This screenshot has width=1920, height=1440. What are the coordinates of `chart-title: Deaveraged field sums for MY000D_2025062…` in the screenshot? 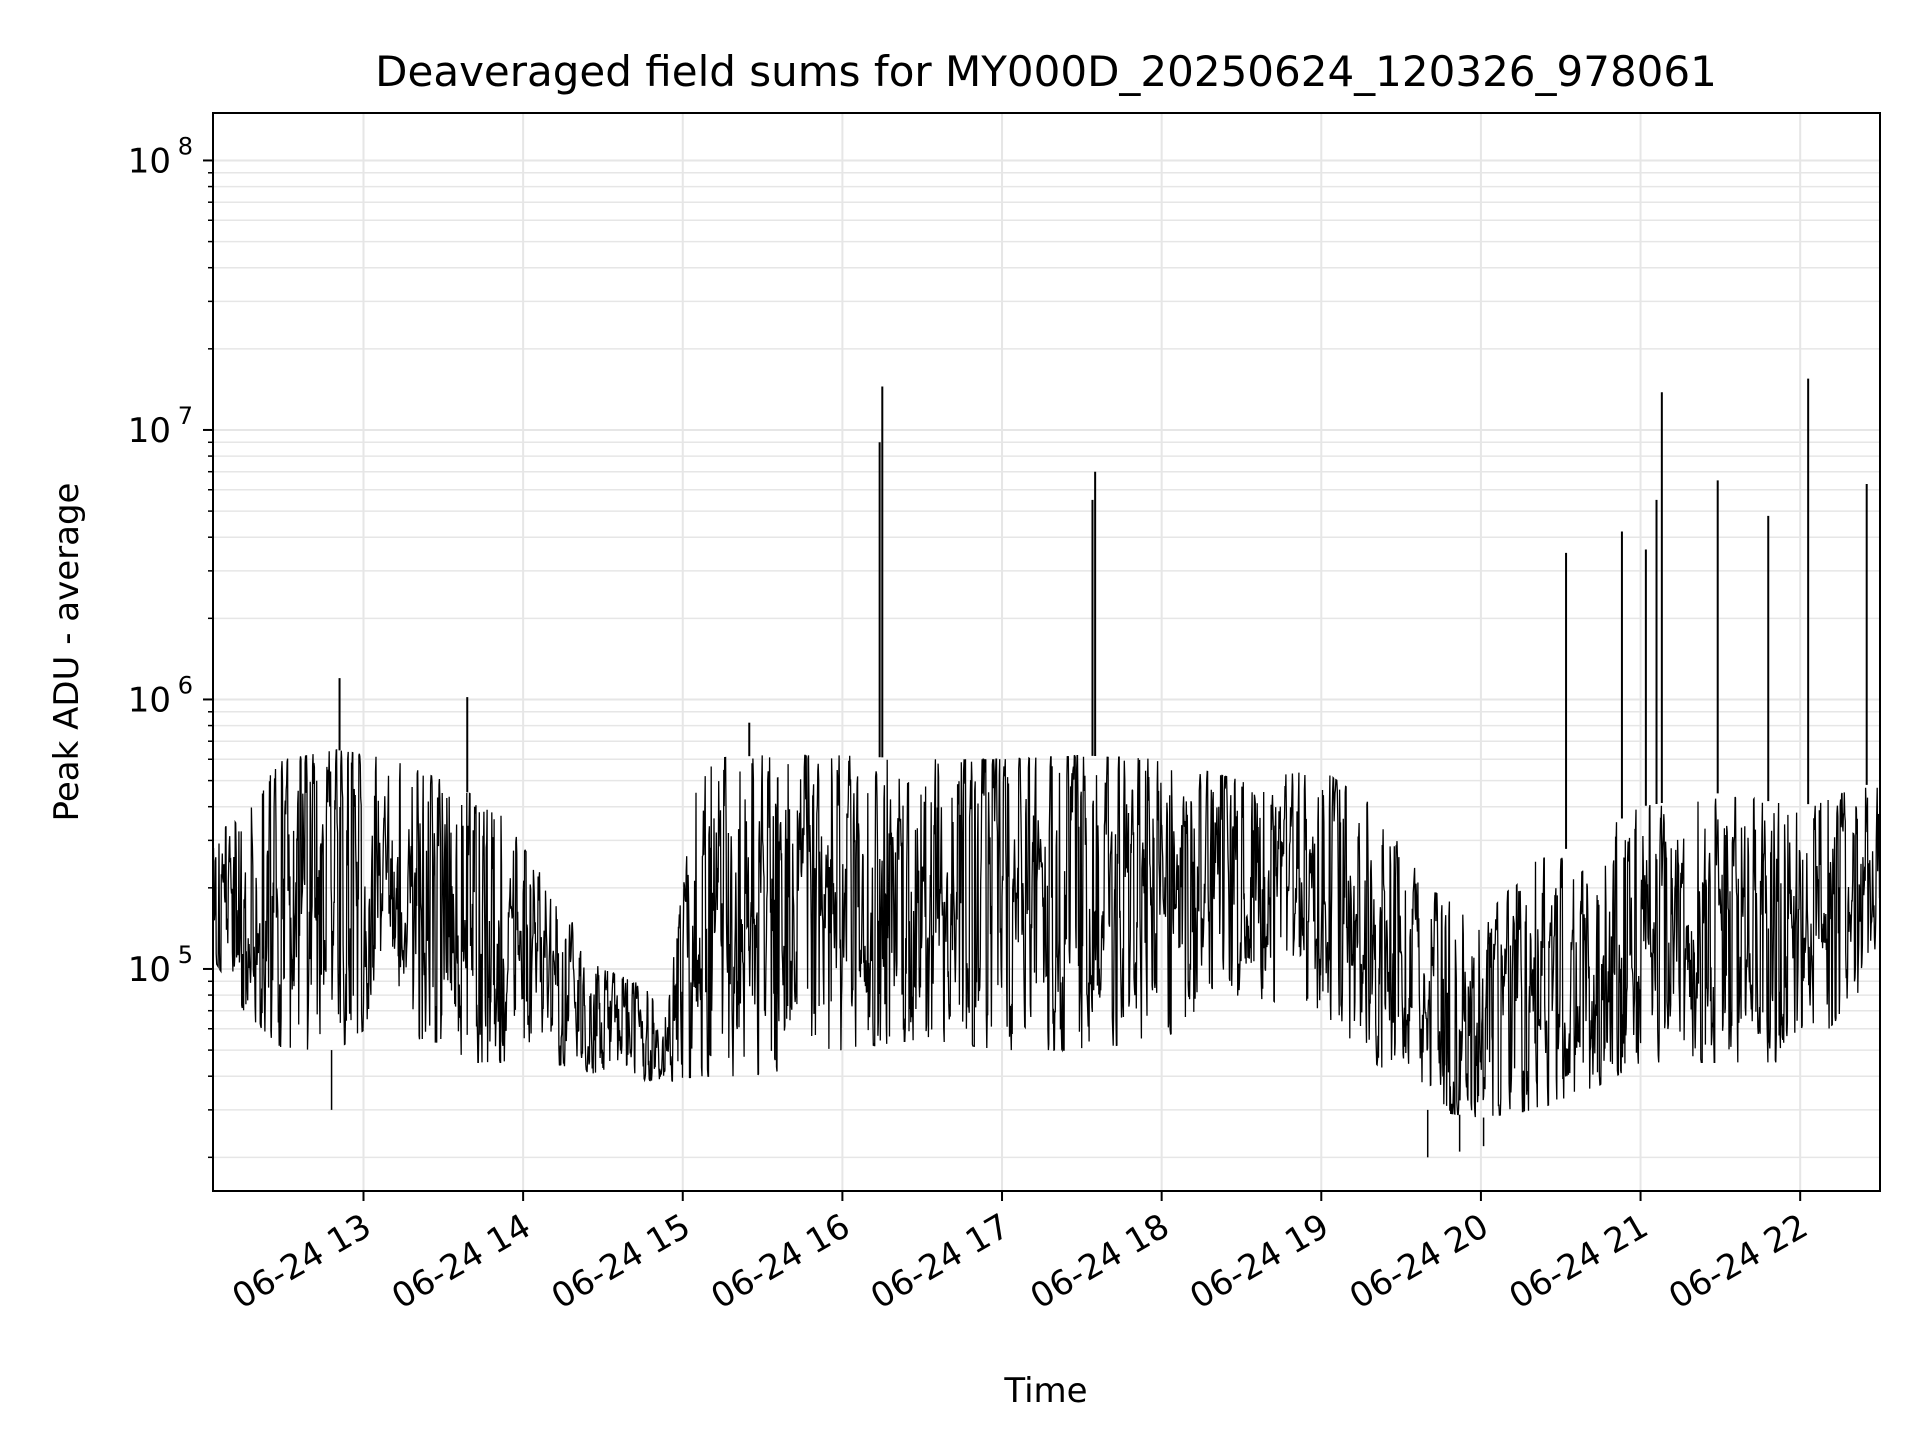 It's located at (1046, 71).